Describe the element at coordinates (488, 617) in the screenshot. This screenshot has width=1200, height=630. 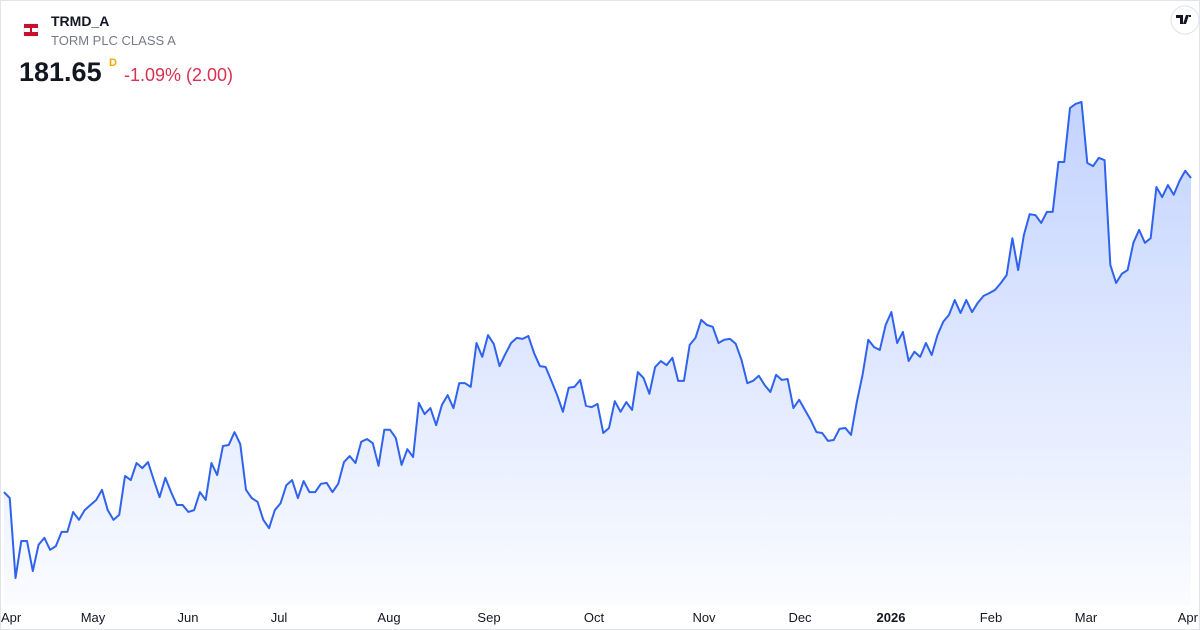
I see `x-tick-label: Sep` at that location.